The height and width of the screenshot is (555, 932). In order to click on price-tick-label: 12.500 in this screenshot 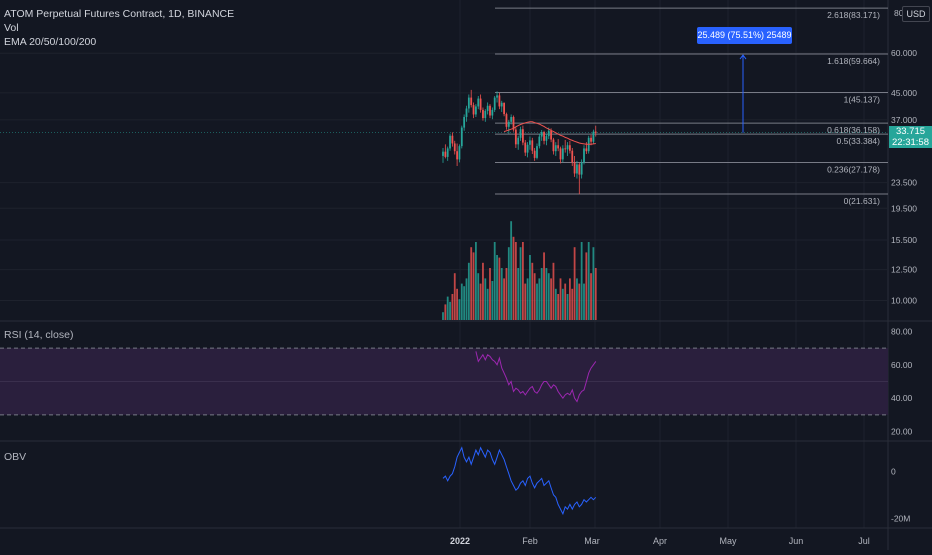, I will do `click(904, 270)`.